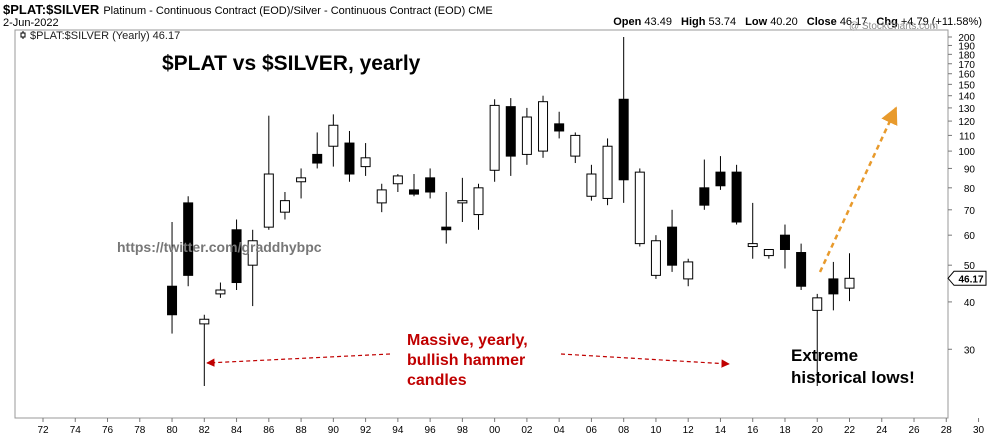  I want to click on legend-label: $PLAT:$SILVER (Yearly) 46.17, so click(105, 36).